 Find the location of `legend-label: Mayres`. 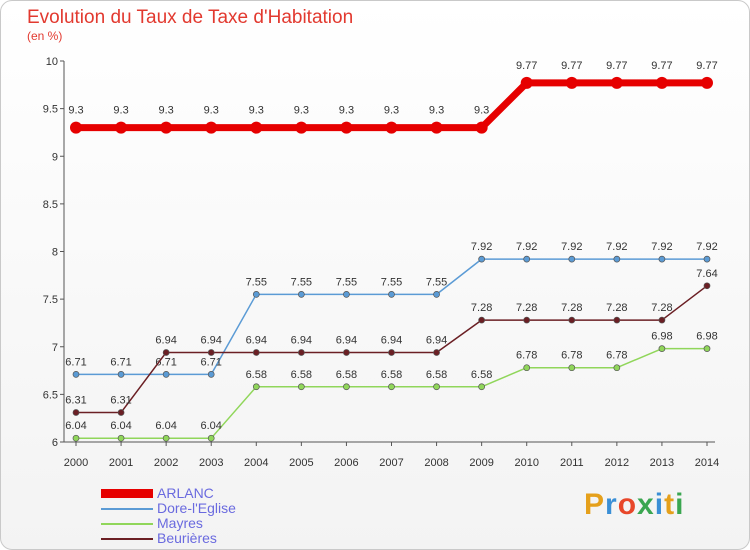

legend-label: Mayres is located at coordinates (180, 523).